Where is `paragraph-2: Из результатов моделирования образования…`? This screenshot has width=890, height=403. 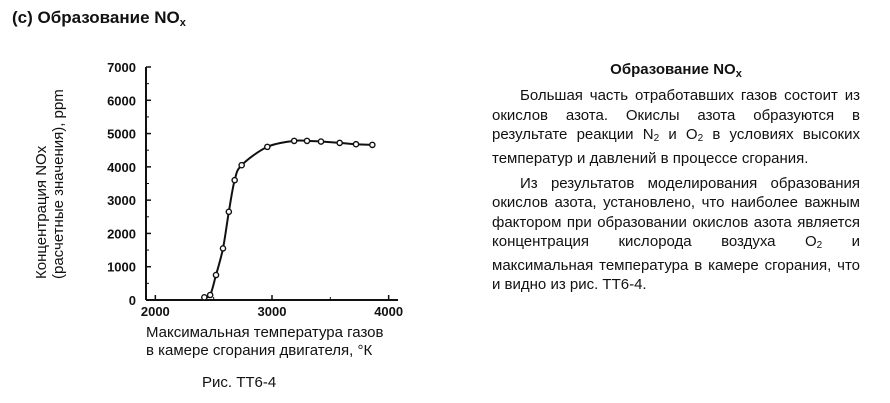
paragraph-2: Из результатов моделирования образования… is located at coordinates (676, 234).